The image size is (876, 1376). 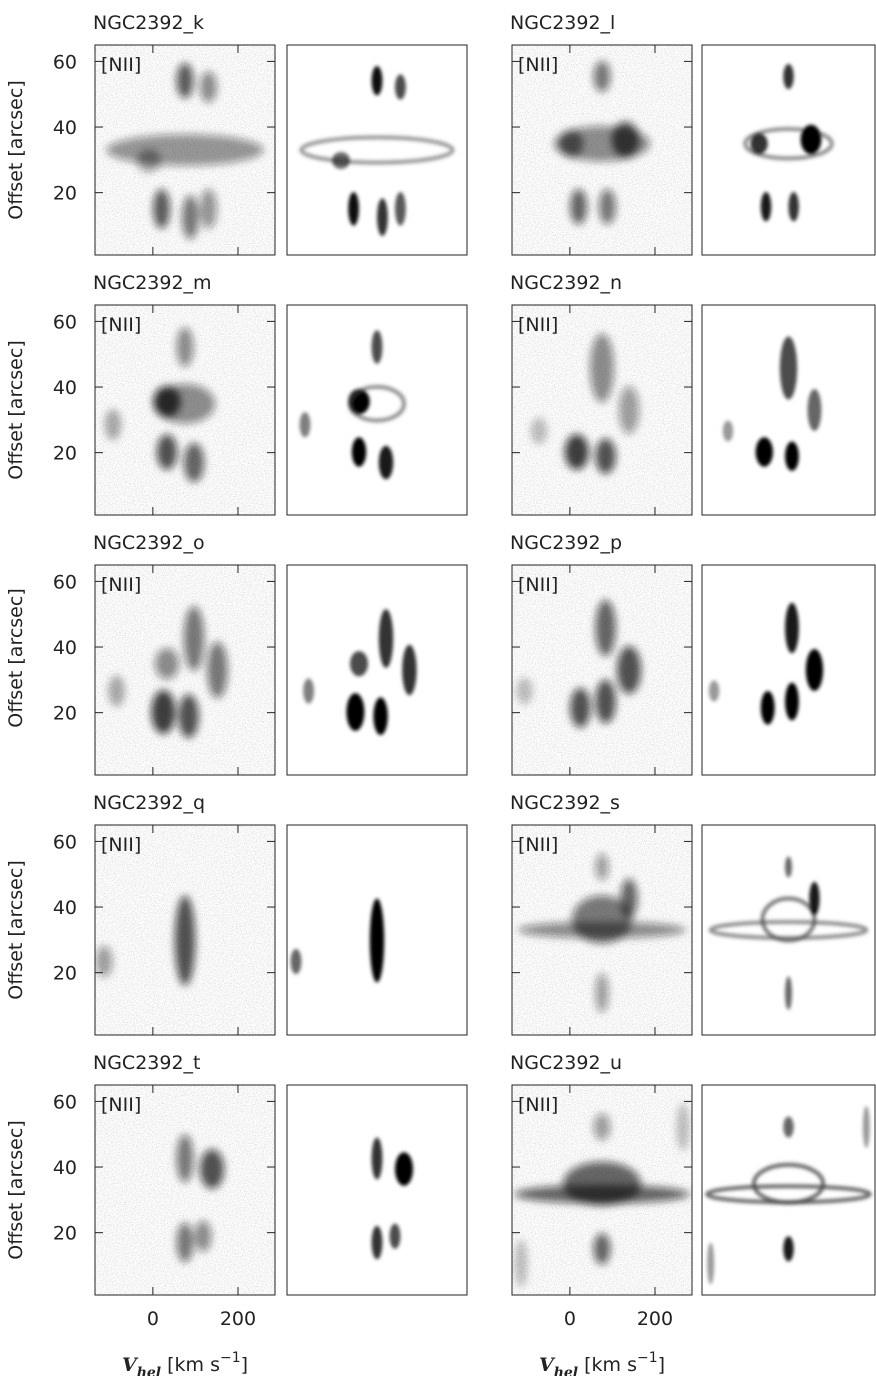 I want to click on x-axis-label-subscript: hel, so click(x=566, y=1370).